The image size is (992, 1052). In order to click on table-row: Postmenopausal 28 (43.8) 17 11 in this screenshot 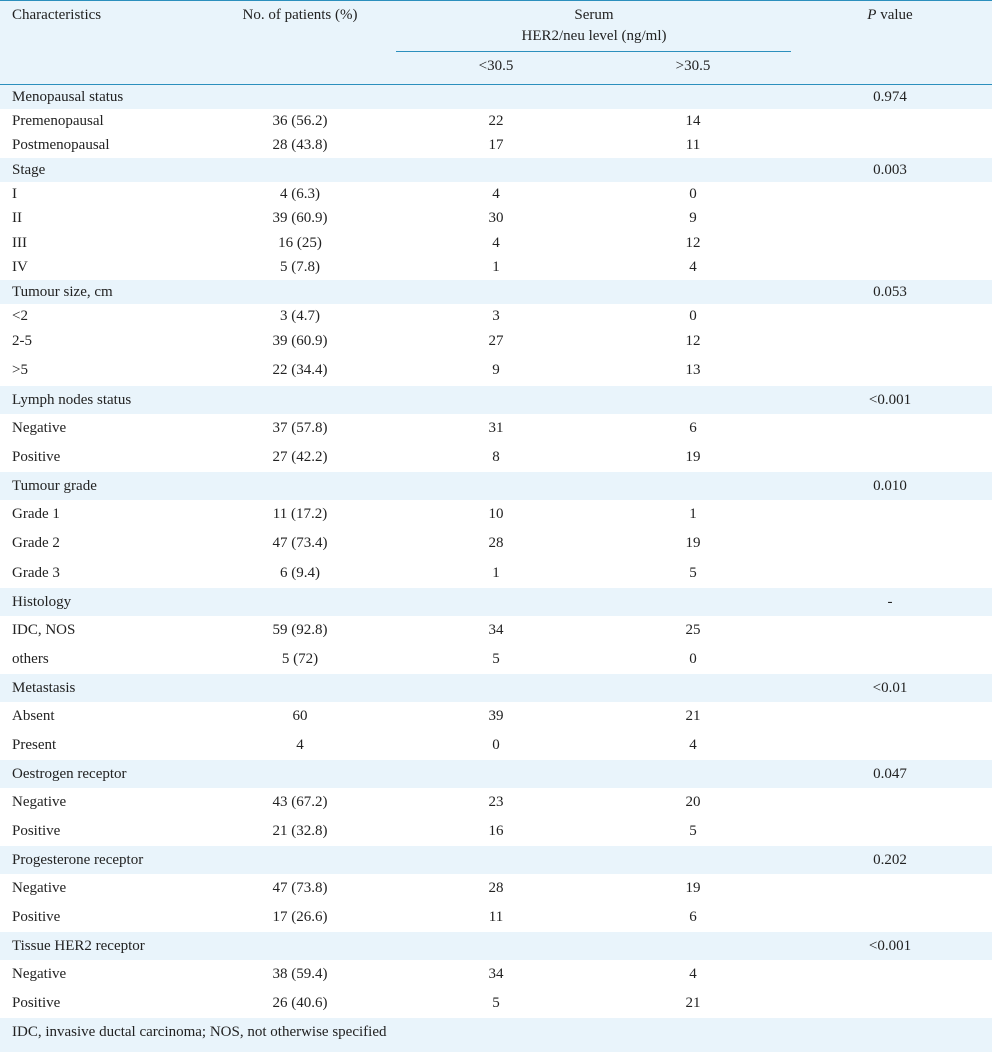, I will do `click(496, 145)`.